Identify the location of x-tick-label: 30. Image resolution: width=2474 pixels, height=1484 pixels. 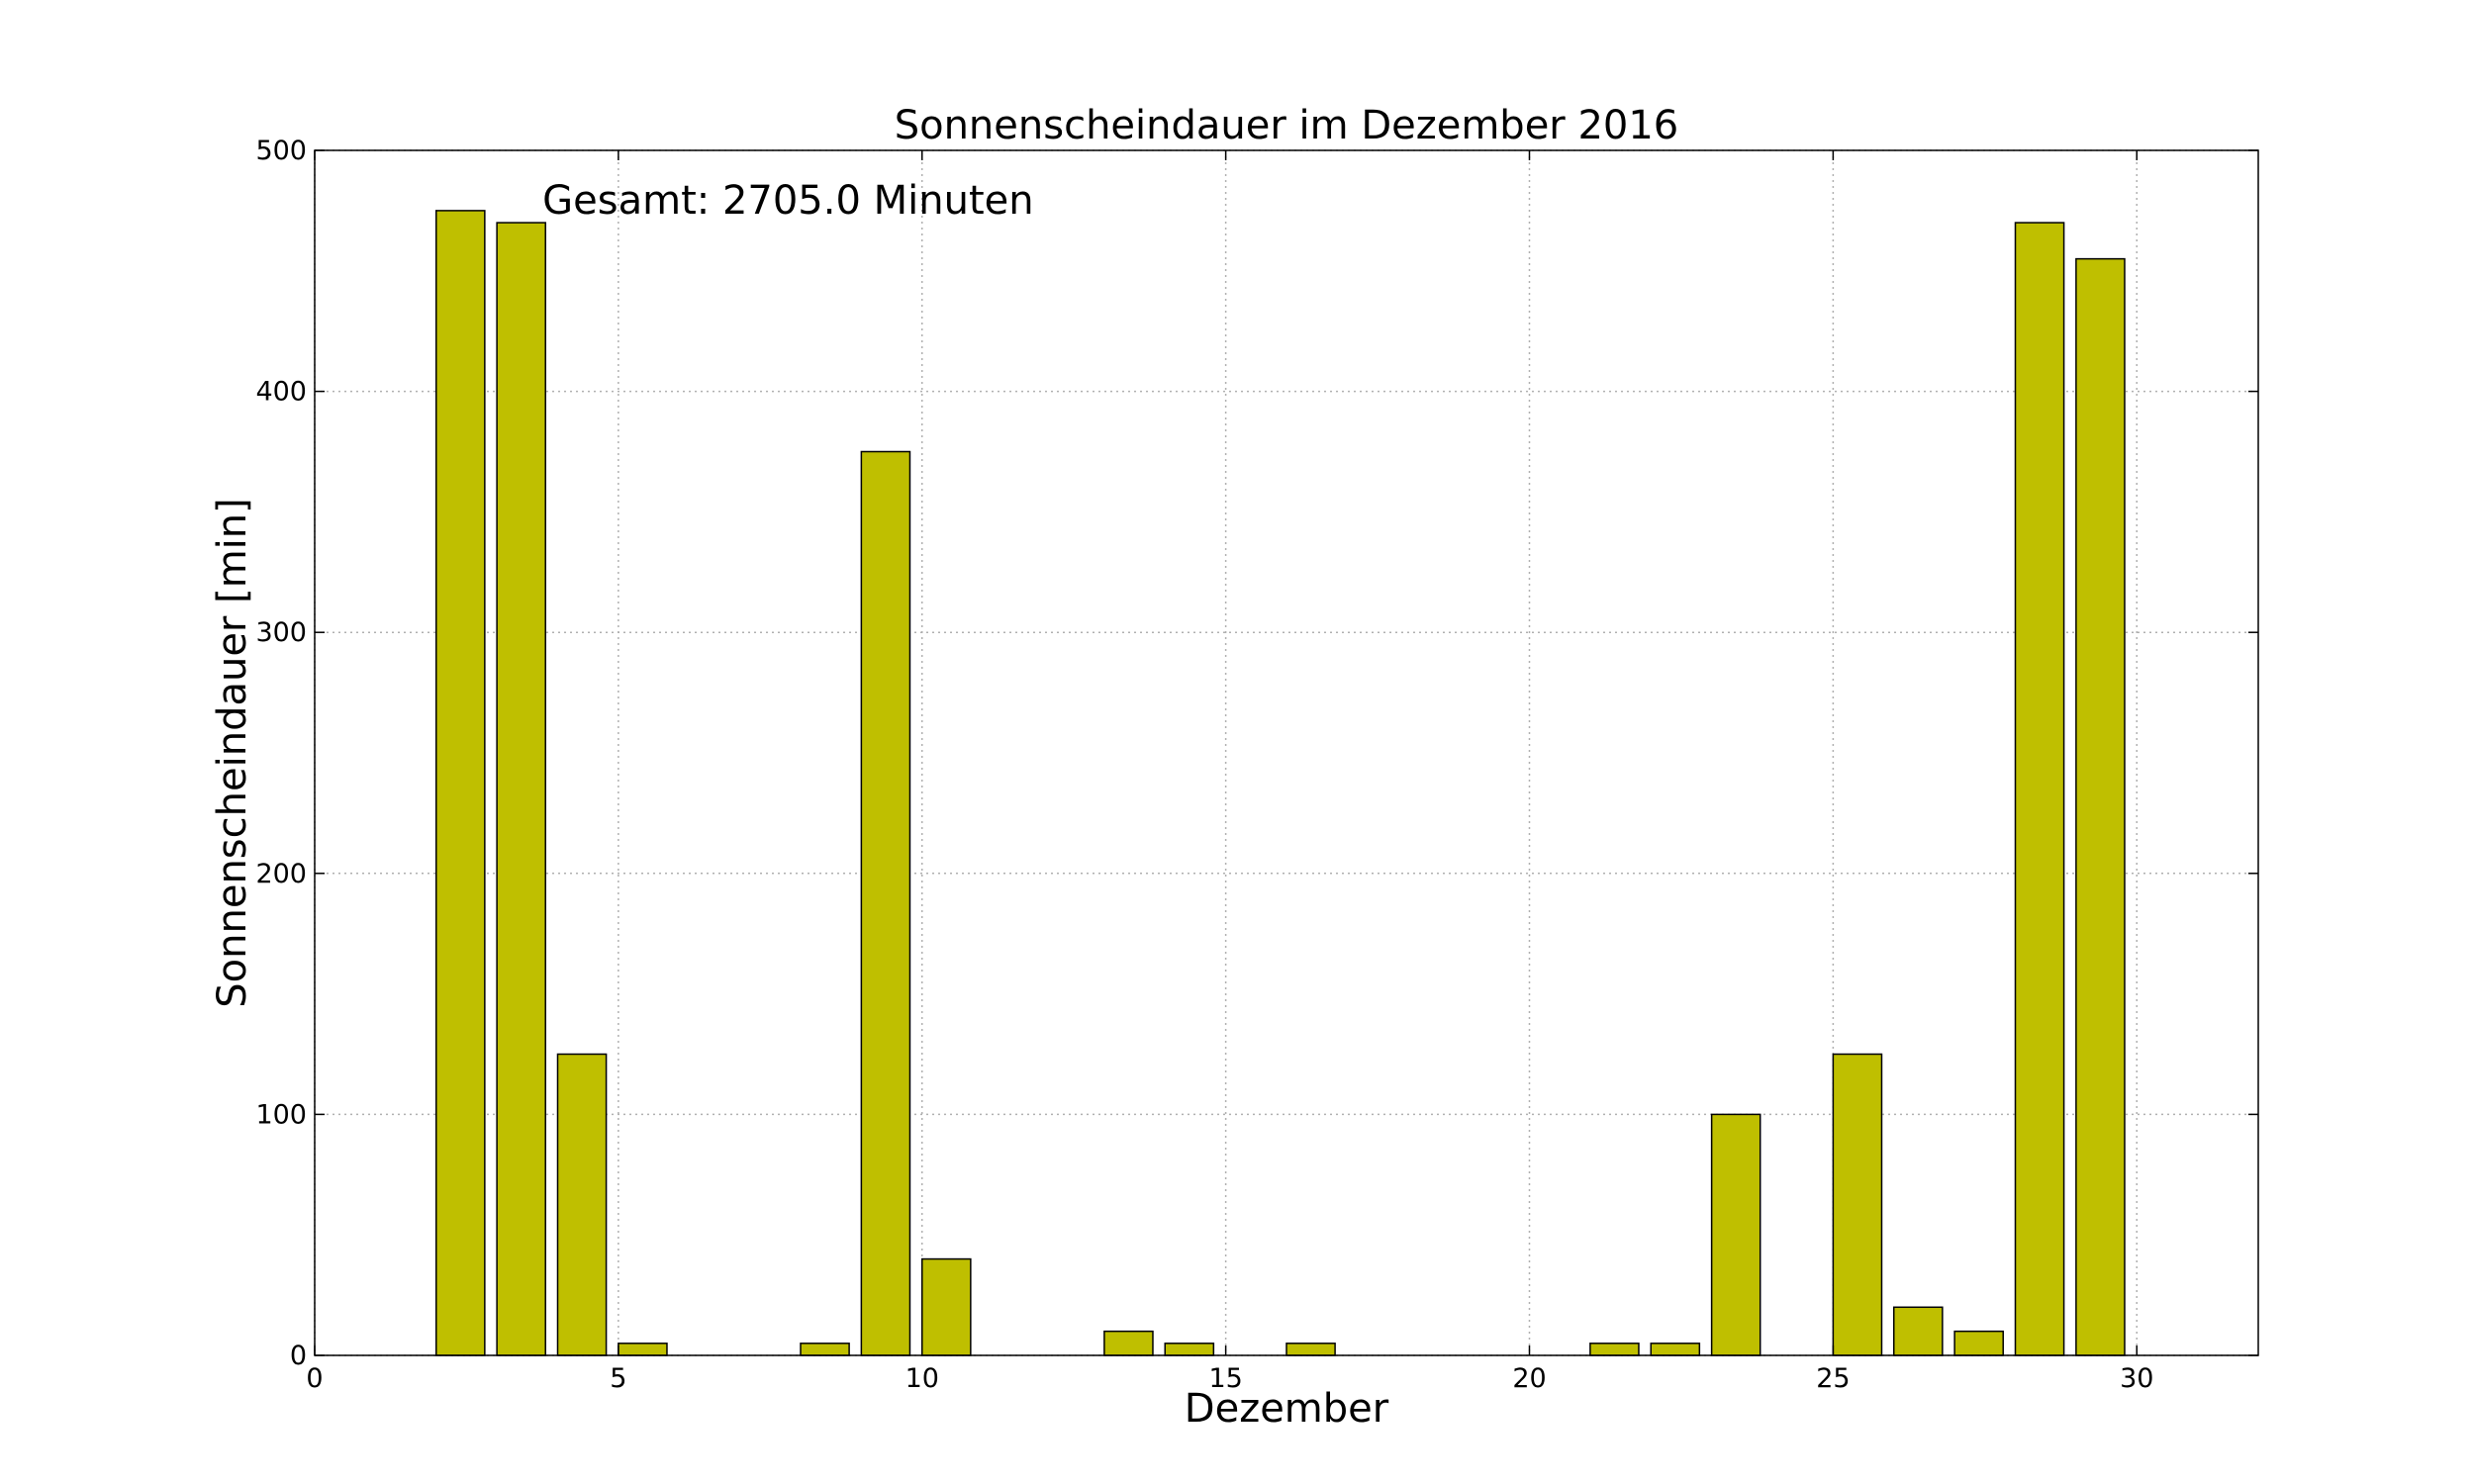
(2136, 1378).